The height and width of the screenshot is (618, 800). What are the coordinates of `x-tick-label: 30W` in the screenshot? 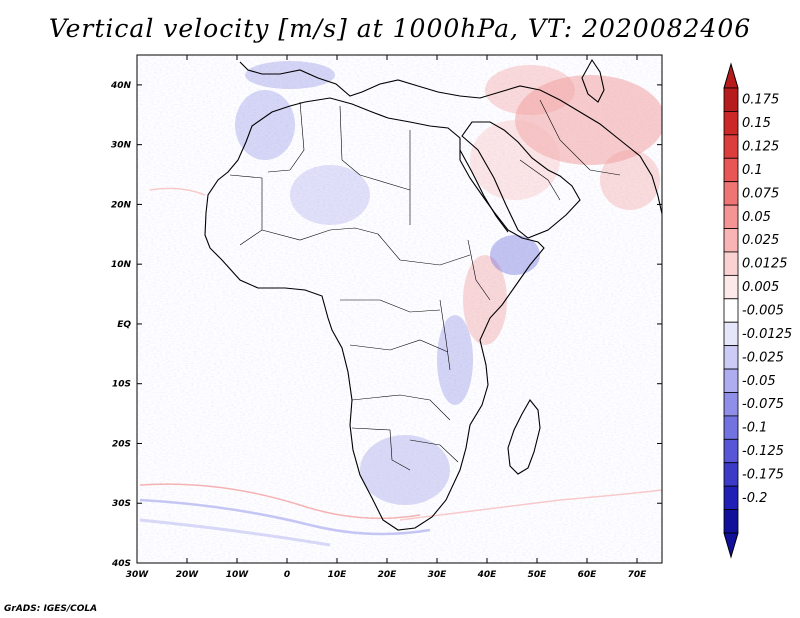 It's located at (138, 575).